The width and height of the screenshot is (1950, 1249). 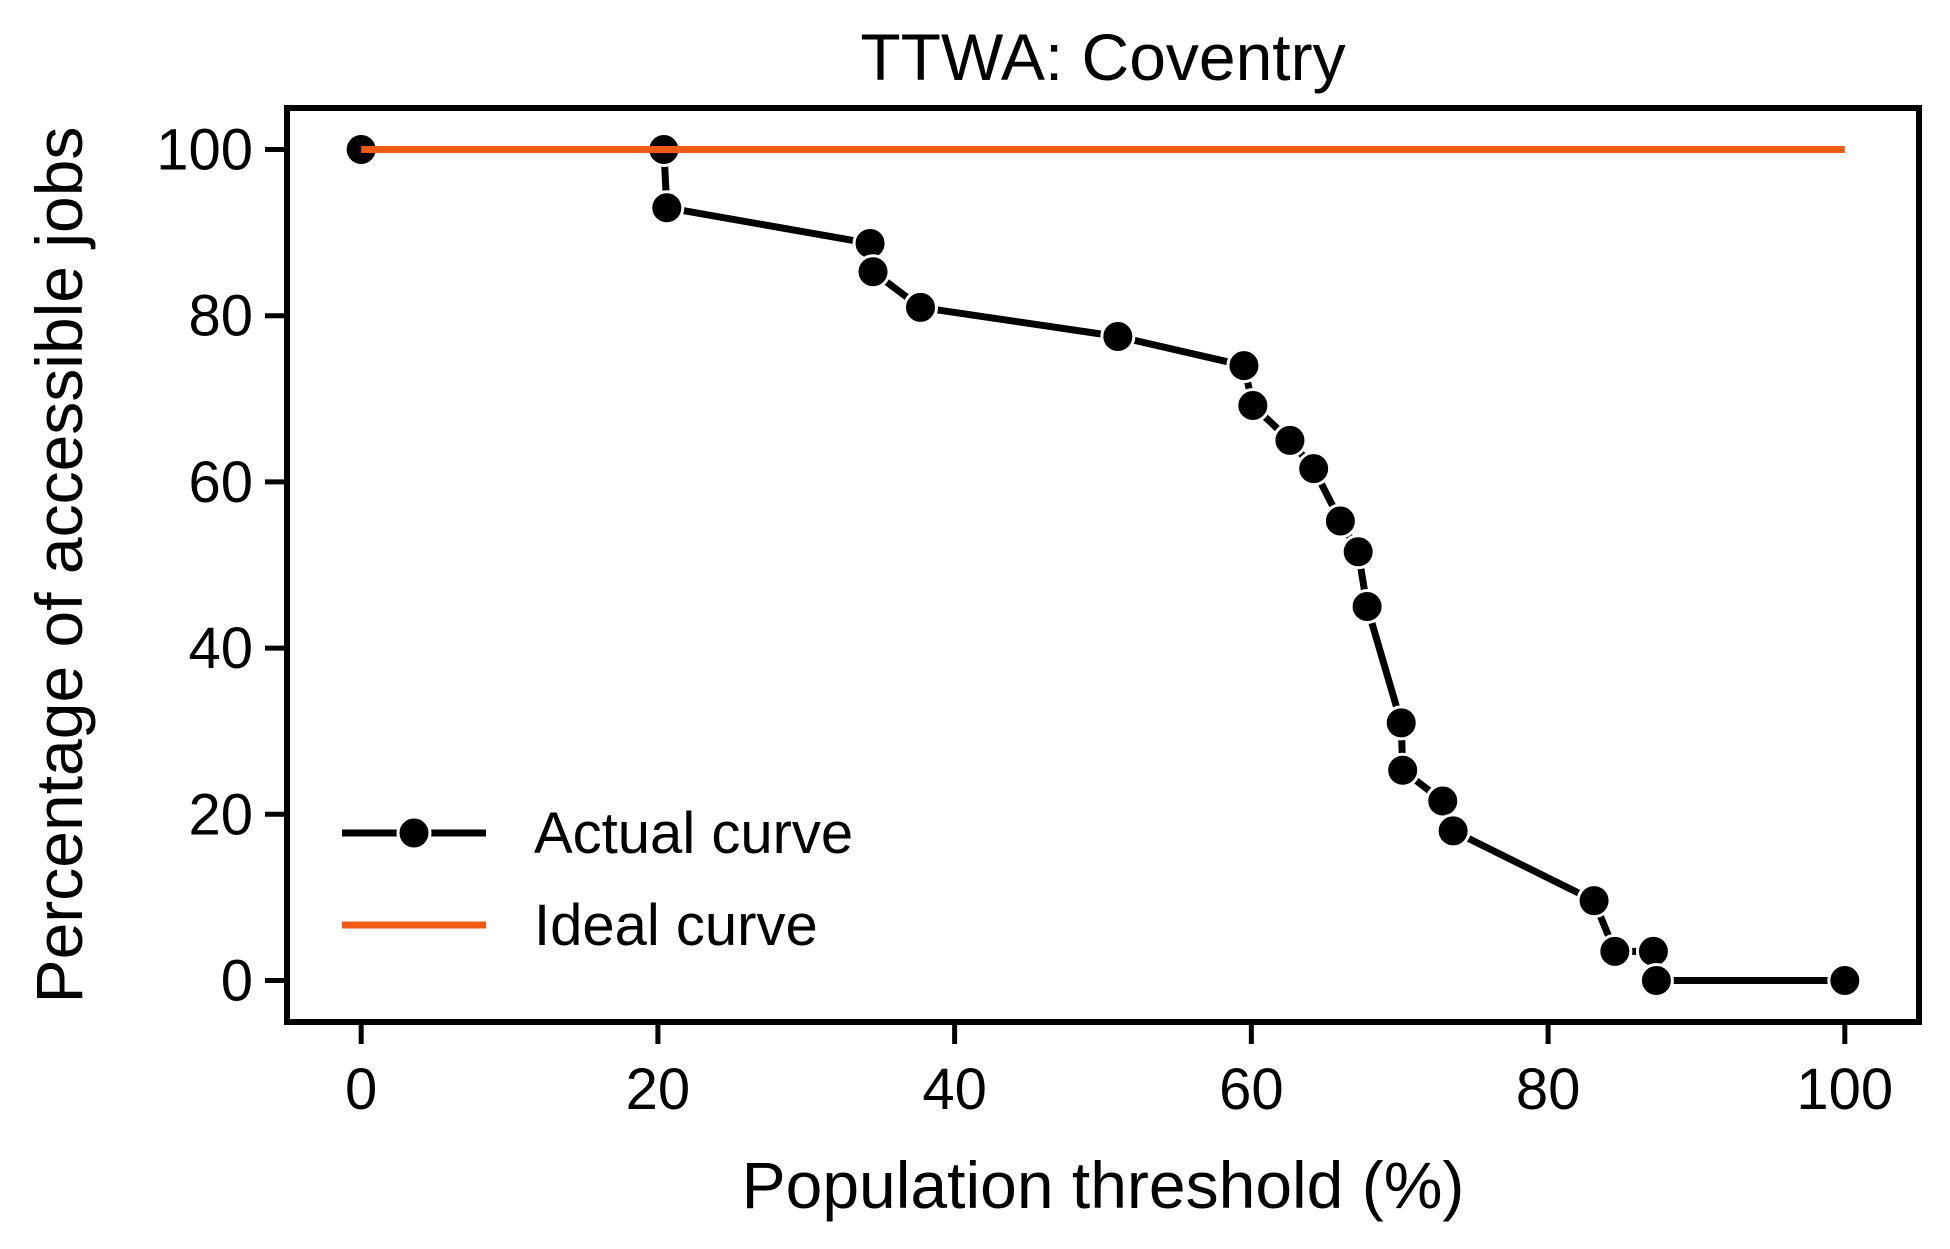 What do you see at coordinates (414, 833) in the screenshot?
I see `legend-actual-marker` at bounding box center [414, 833].